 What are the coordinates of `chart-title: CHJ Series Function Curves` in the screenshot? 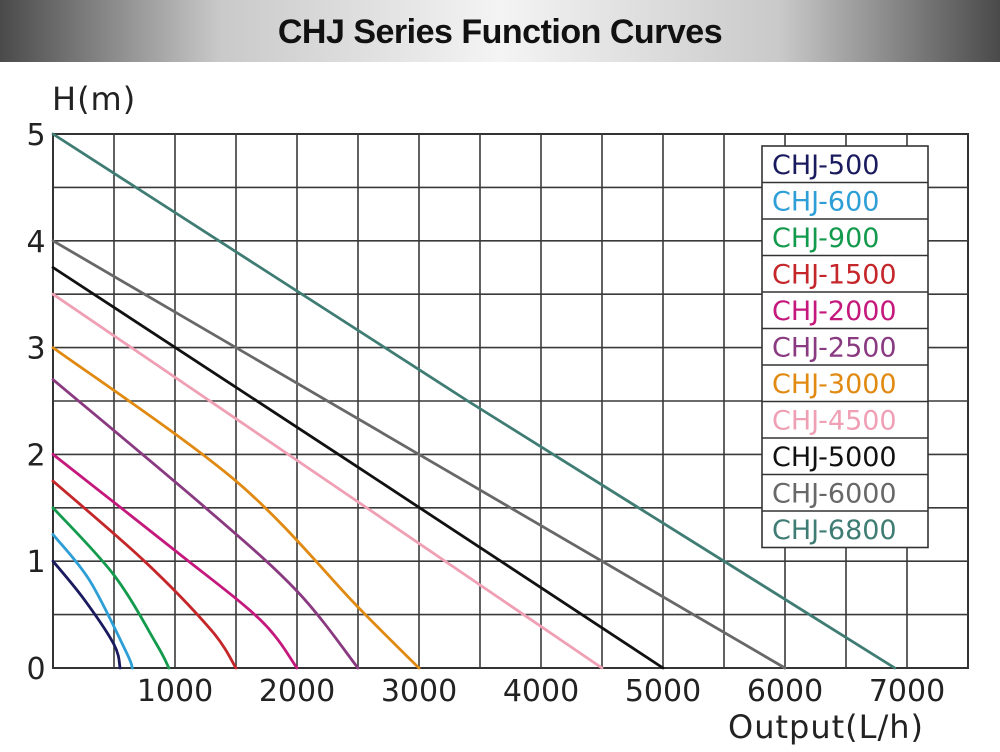 It's located at (500, 32).